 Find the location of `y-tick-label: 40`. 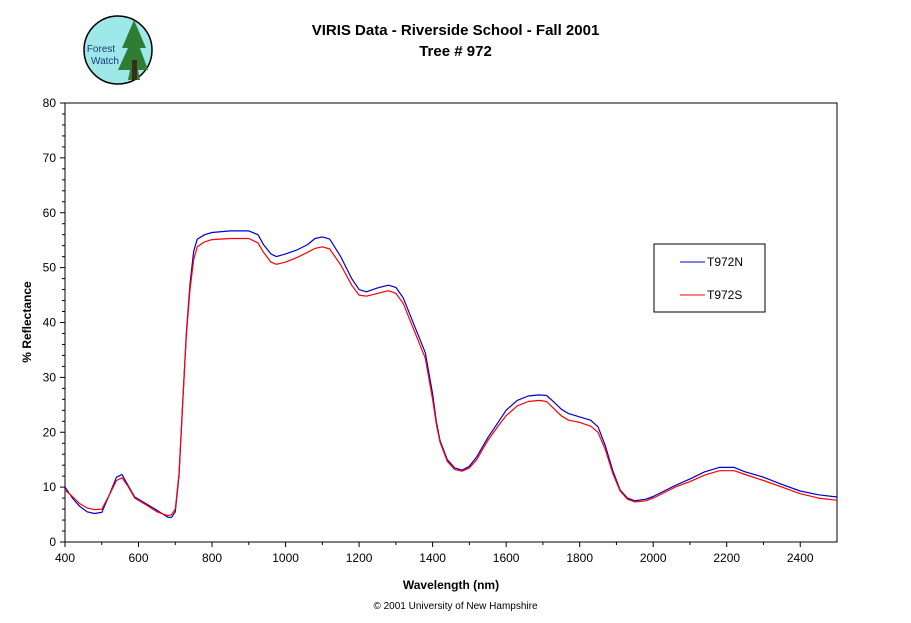

y-tick-label: 40 is located at coordinates (50, 323).